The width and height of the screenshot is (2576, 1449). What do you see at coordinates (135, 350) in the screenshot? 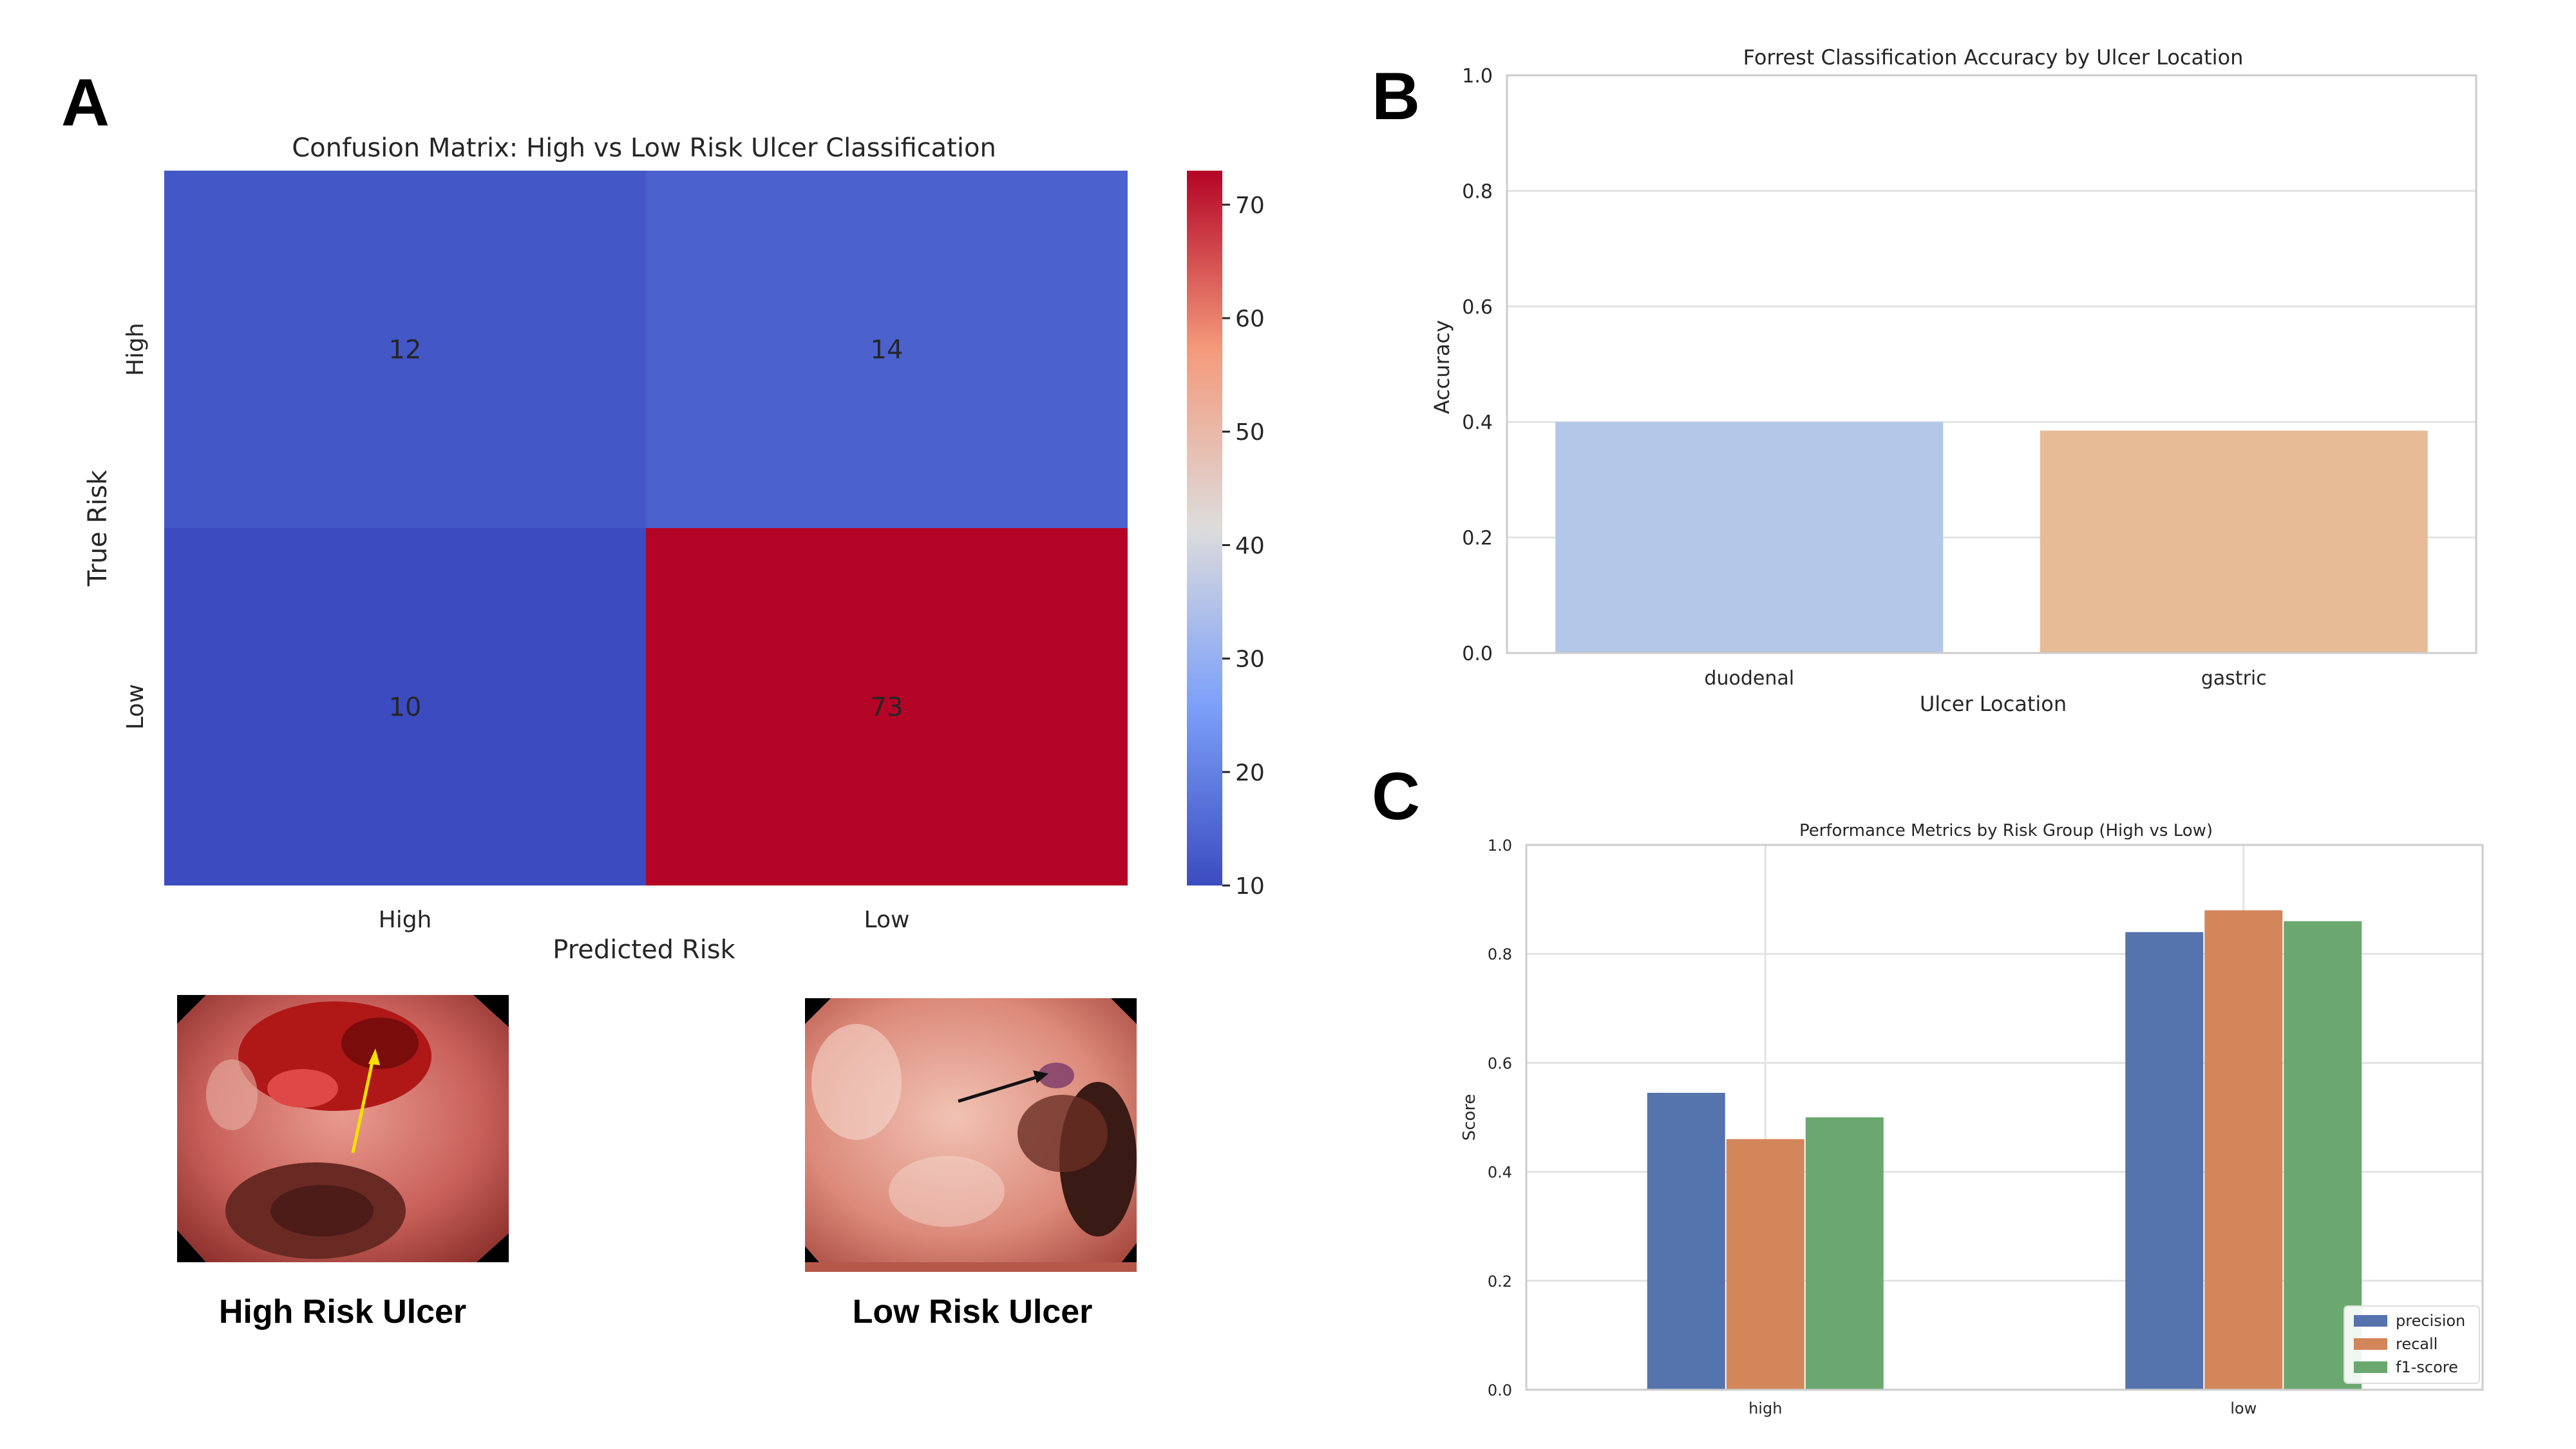
I see `heatmap-y-tick-label: High` at bounding box center [135, 350].